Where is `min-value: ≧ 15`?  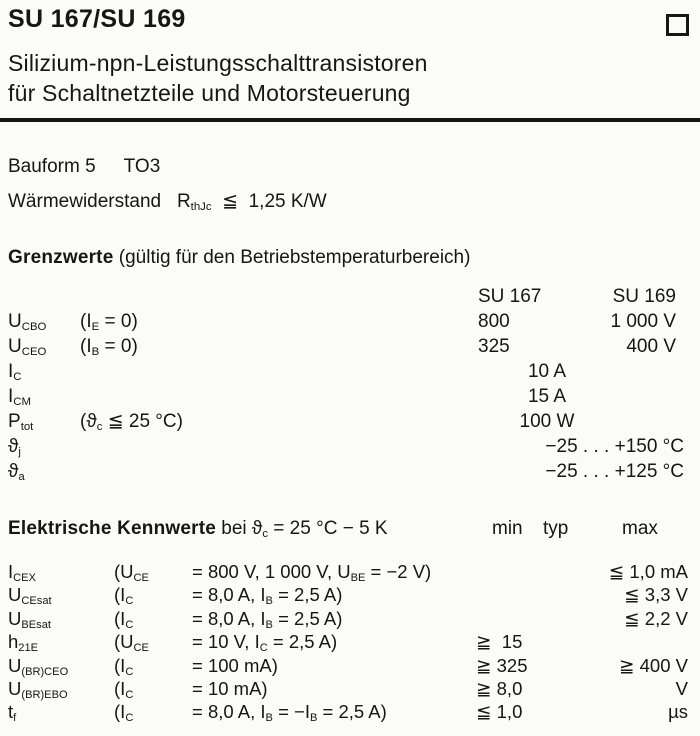 min-value: ≧ 15 is located at coordinates (499, 642).